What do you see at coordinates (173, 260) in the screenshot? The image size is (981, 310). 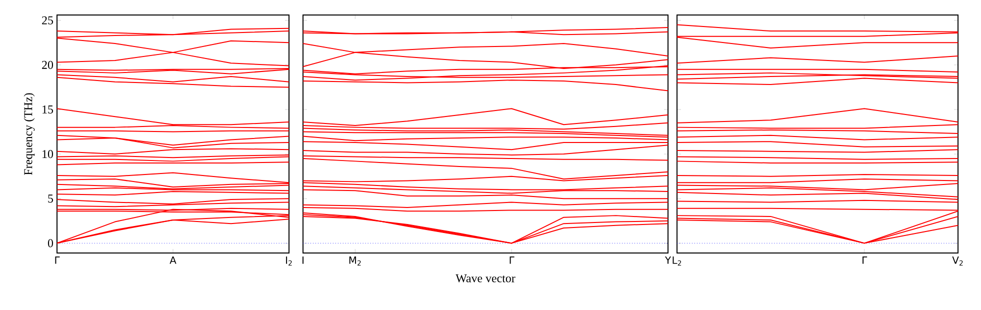 I see `x-tick-label: A` at bounding box center [173, 260].